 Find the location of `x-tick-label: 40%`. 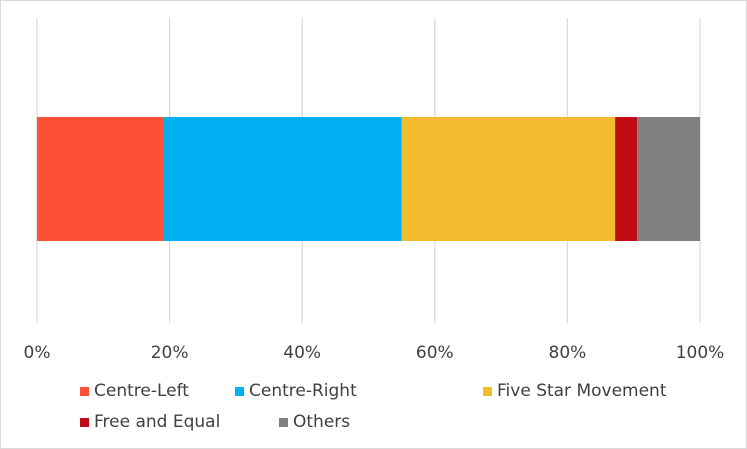

x-tick-label: 40% is located at coordinates (302, 353).